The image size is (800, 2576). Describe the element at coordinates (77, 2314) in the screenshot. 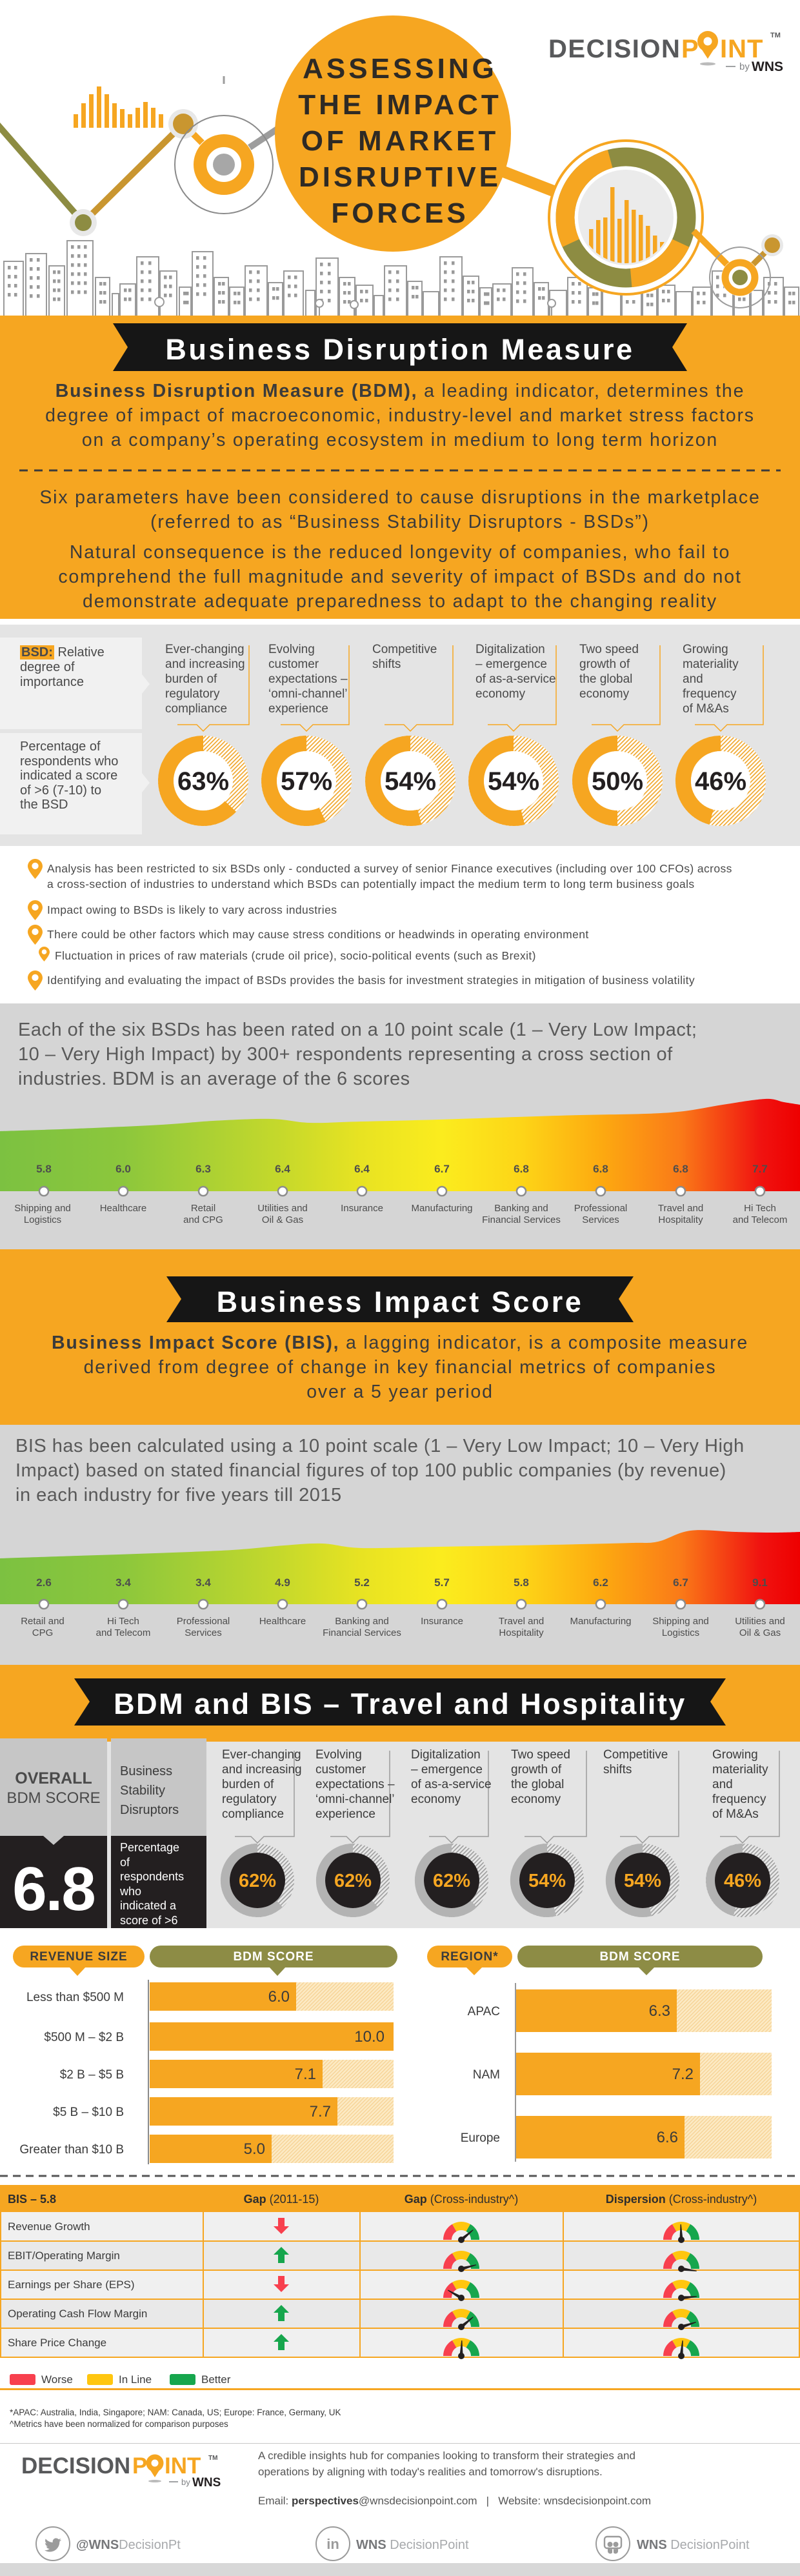

I see `svg-text: Operating Cash Flow Margin` at that location.